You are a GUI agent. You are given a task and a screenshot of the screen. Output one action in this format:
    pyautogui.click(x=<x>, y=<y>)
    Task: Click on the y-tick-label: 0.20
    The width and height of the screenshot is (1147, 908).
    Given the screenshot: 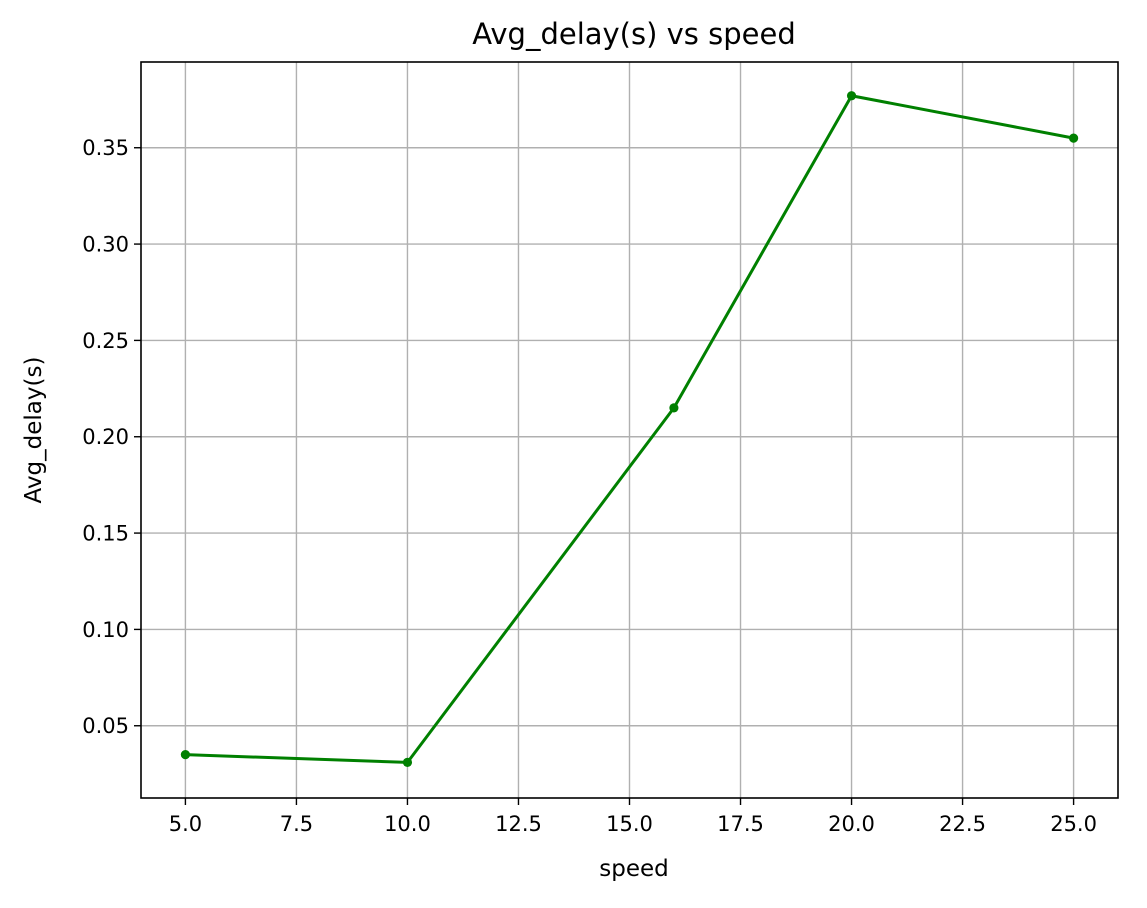 What is the action you would take?
    pyautogui.click(x=105, y=437)
    